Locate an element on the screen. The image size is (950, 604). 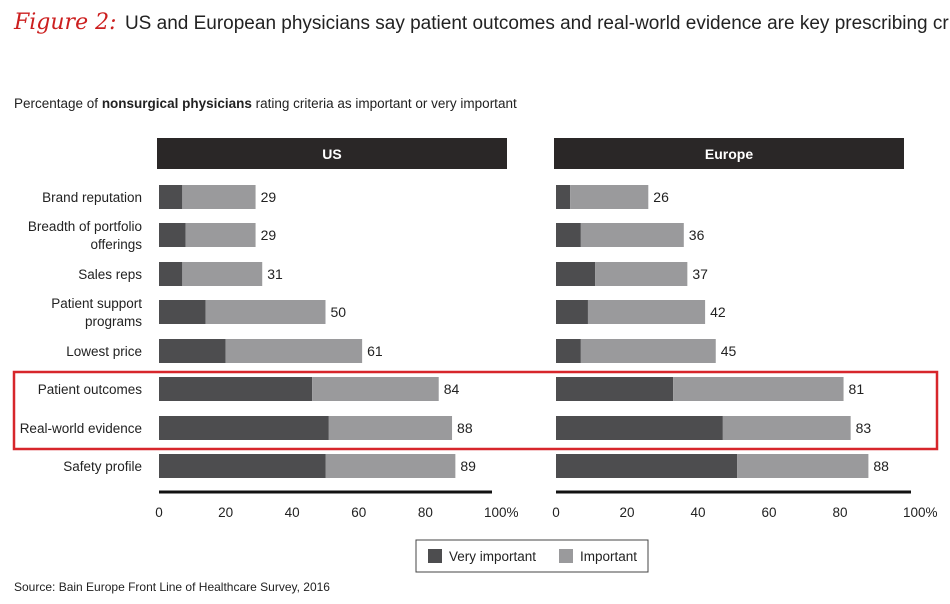
data-label: 61 is located at coordinates (375, 351).